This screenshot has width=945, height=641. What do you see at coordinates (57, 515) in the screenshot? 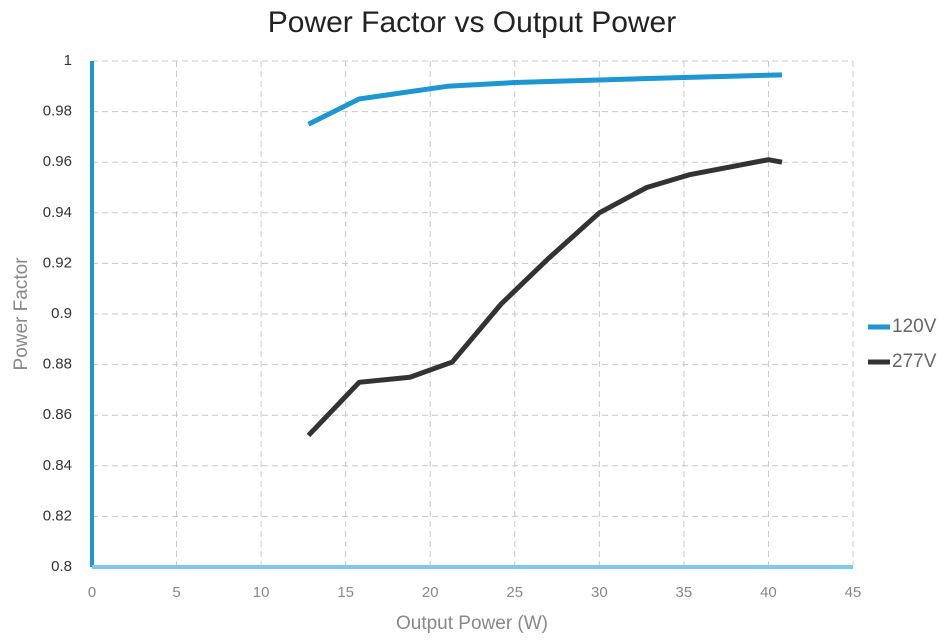
I see `y-tick-label: 0.82` at bounding box center [57, 515].